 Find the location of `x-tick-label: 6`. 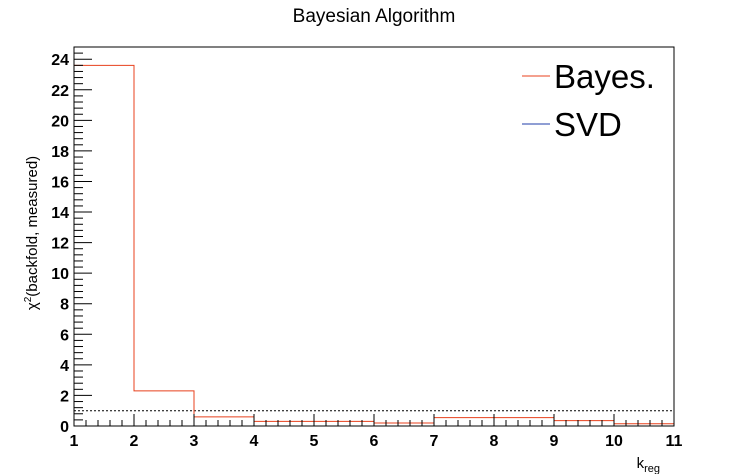

x-tick-label: 6 is located at coordinates (374, 441).